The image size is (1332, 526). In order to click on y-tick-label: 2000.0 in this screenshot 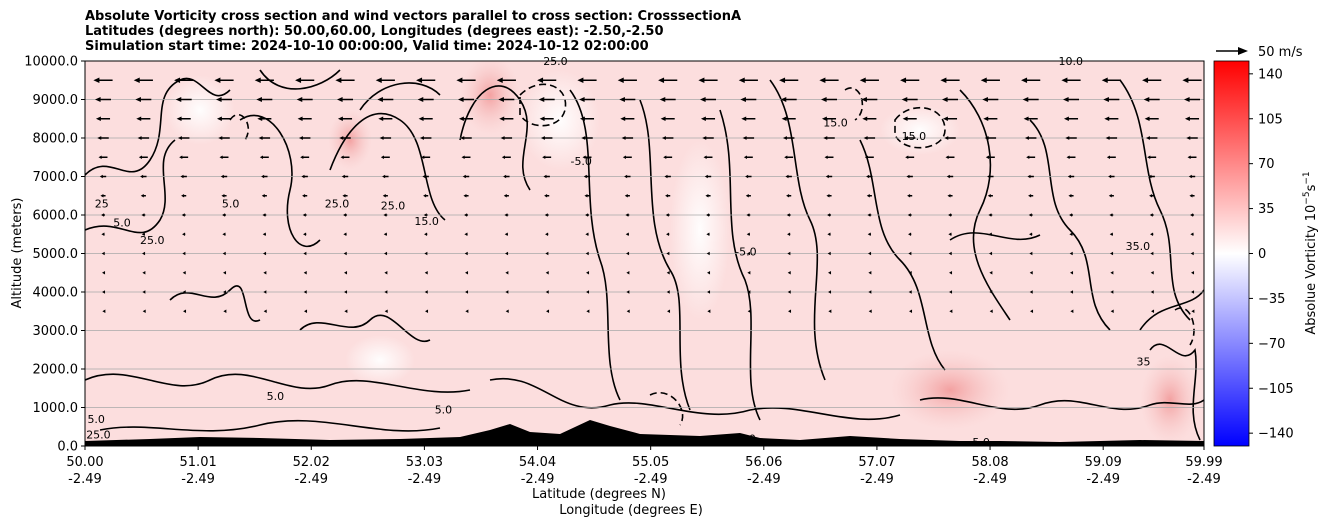, I will do `click(56, 370)`.